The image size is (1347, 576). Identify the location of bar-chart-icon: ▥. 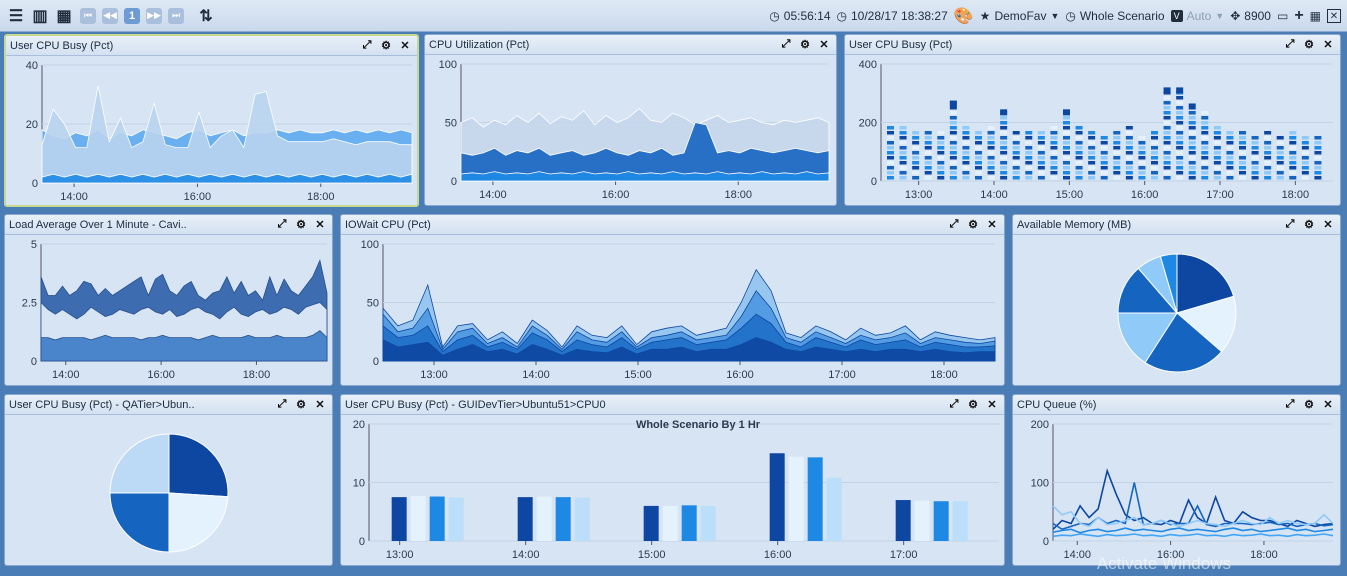
(40, 16).